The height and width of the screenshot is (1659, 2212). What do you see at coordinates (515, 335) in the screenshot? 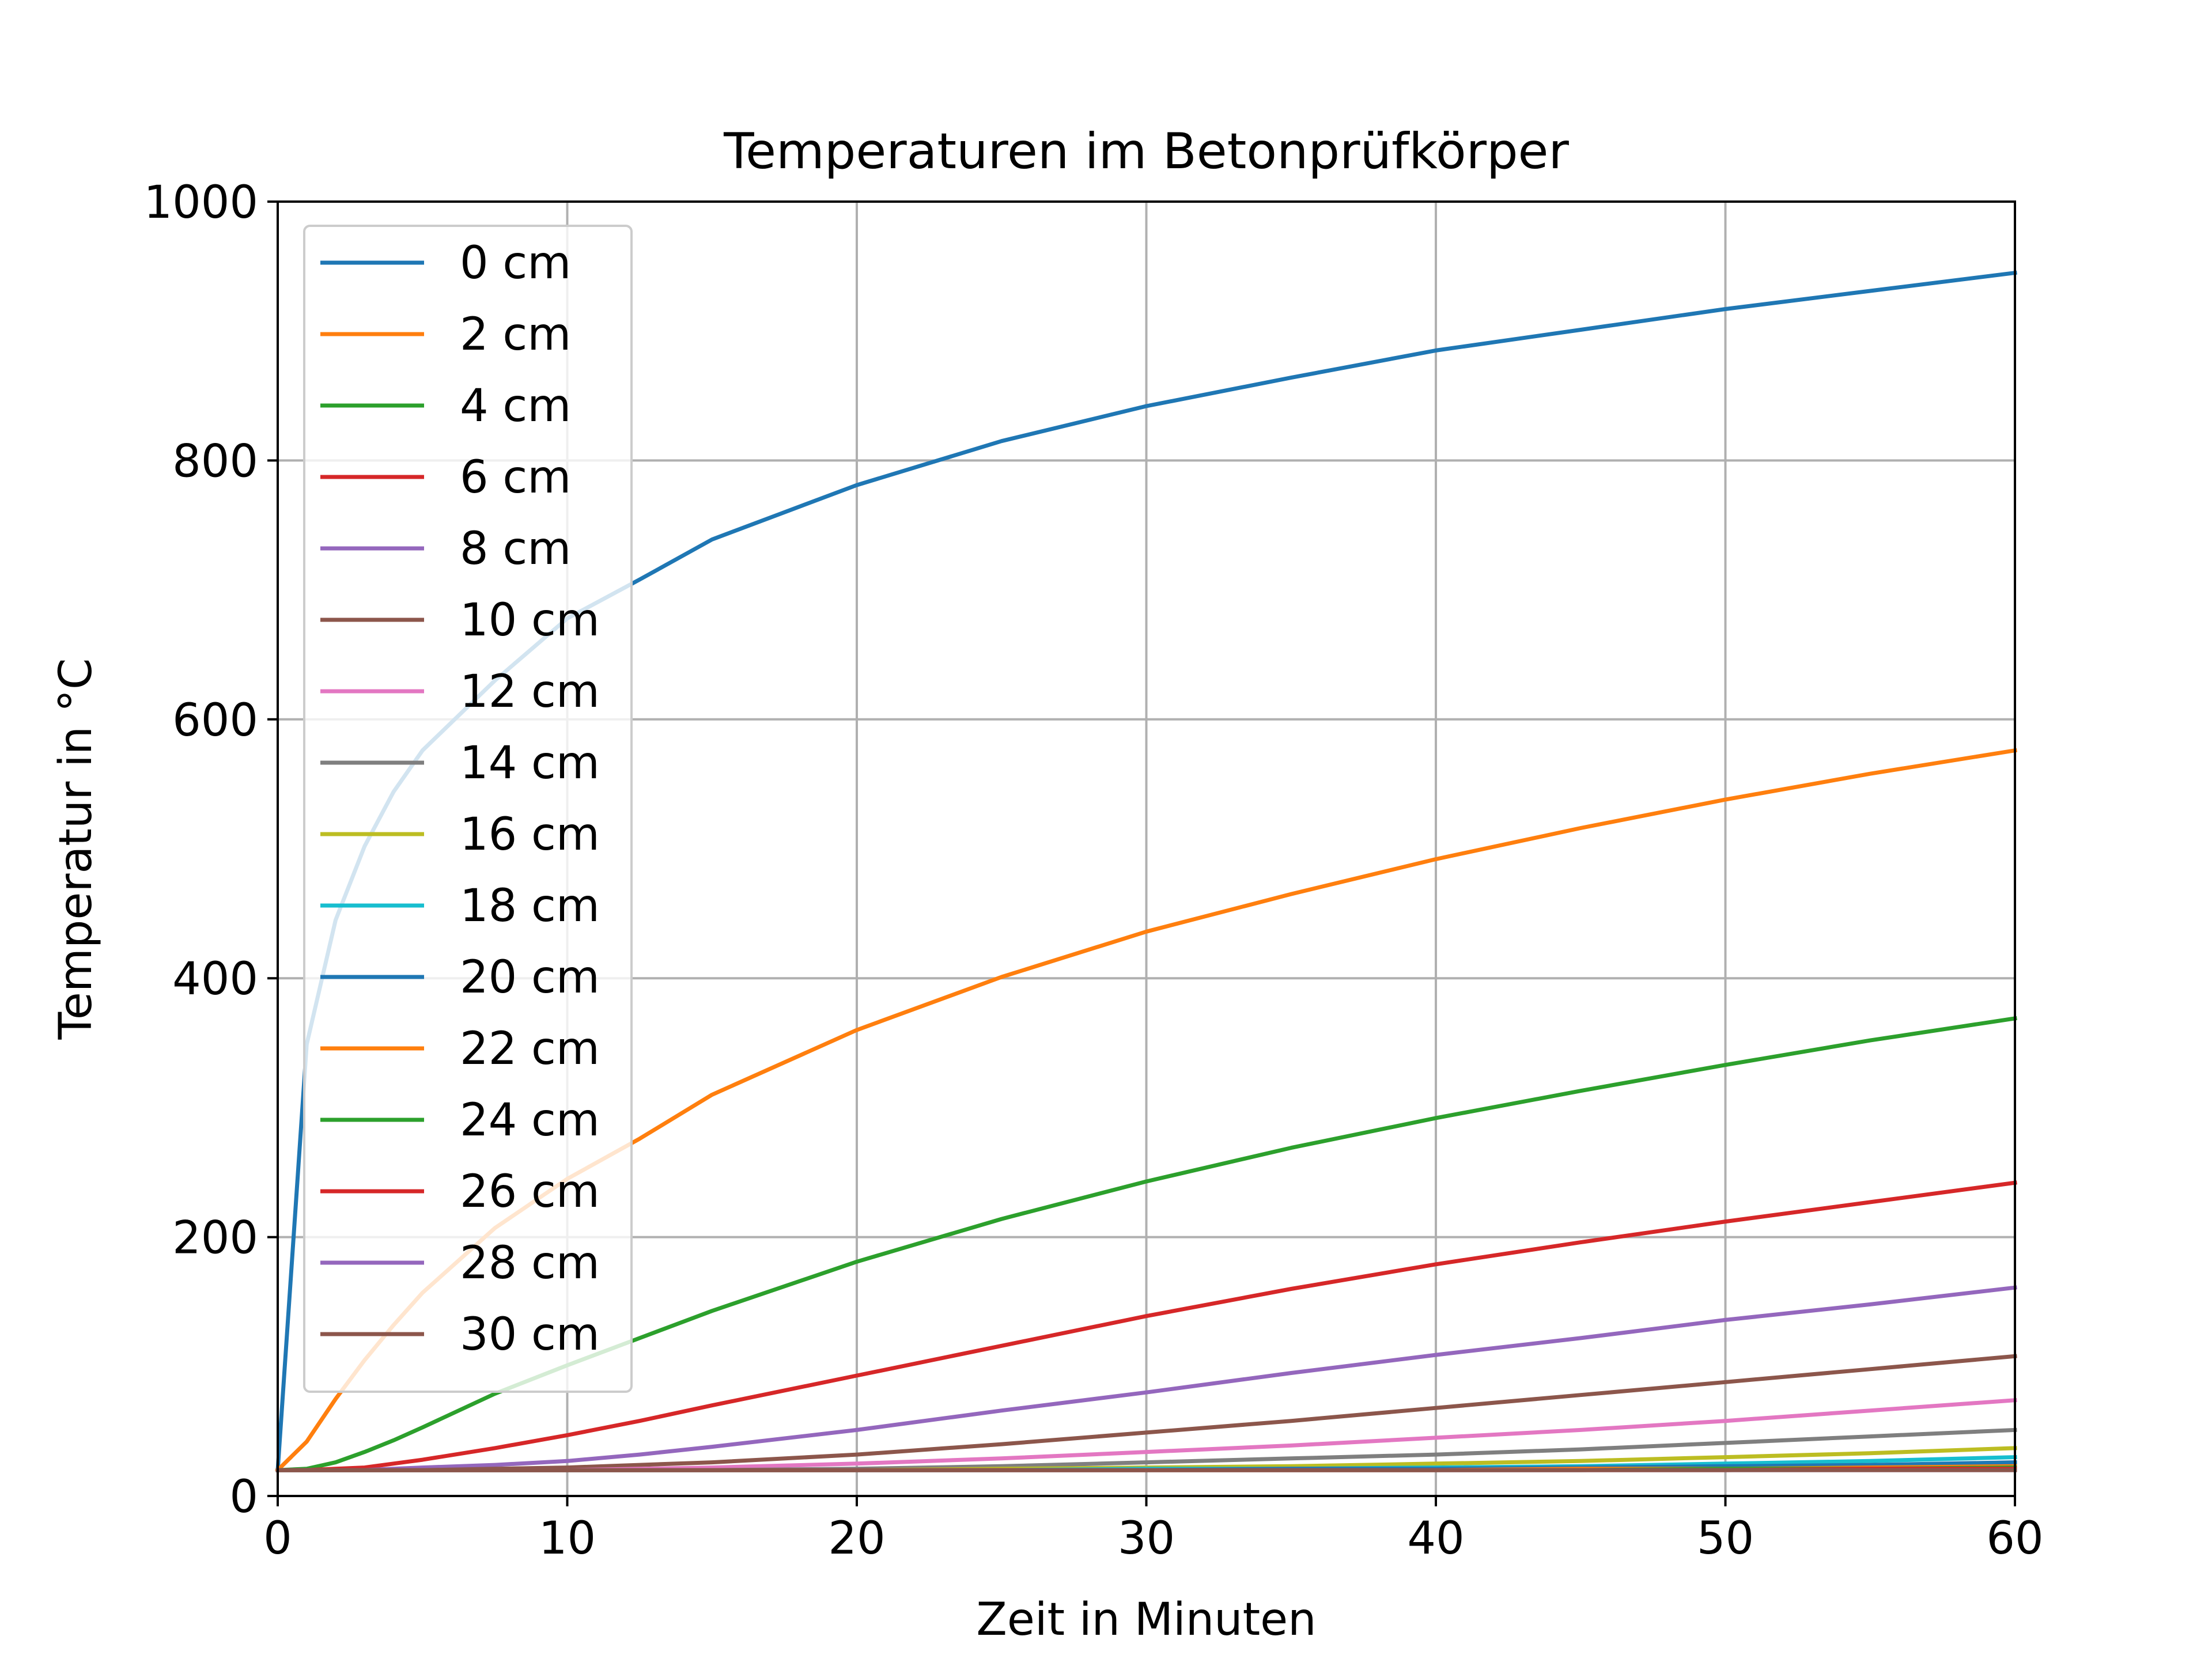
I see `legend-label: 2 cm` at bounding box center [515, 335].